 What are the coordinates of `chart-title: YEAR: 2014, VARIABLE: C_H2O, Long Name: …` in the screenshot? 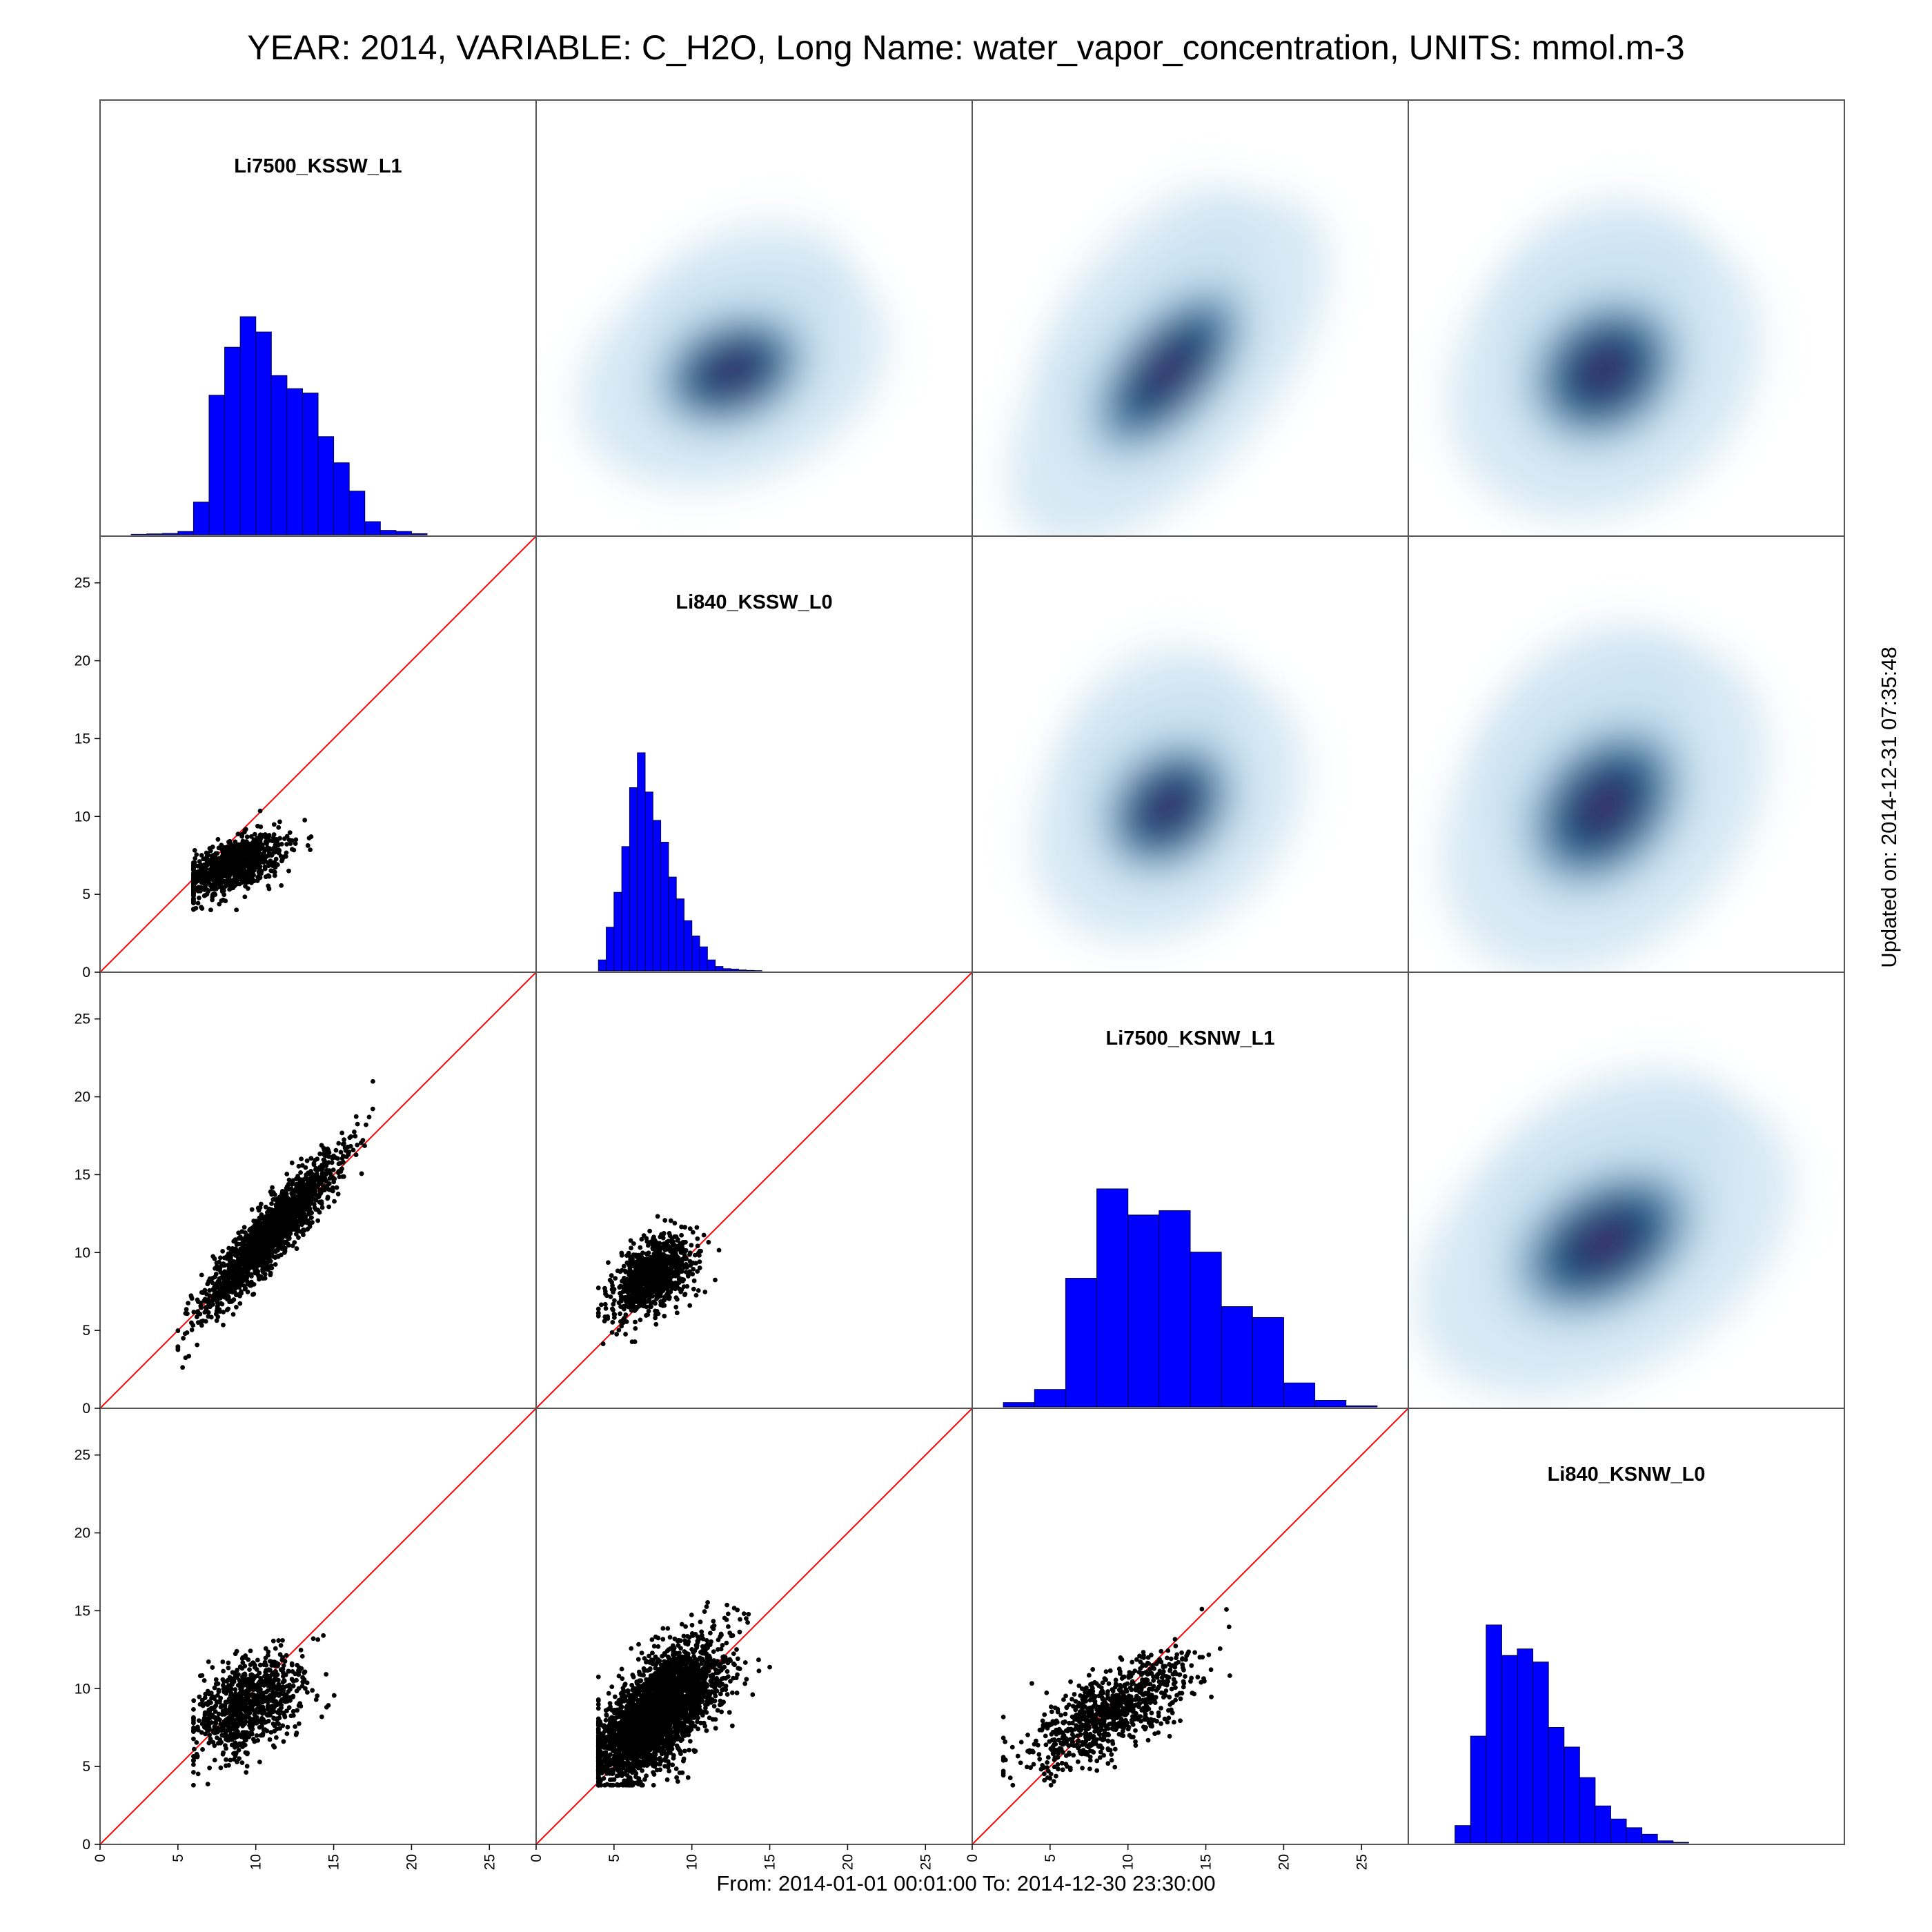 It's located at (966, 47).